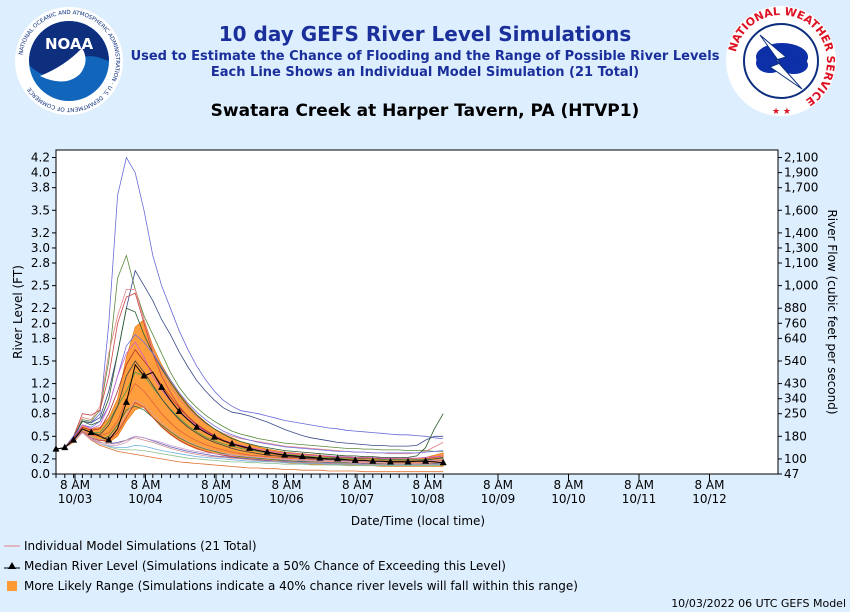 The height and width of the screenshot is (612, 850). I want to click on y2-tick-label: 340, so click(795, 399).